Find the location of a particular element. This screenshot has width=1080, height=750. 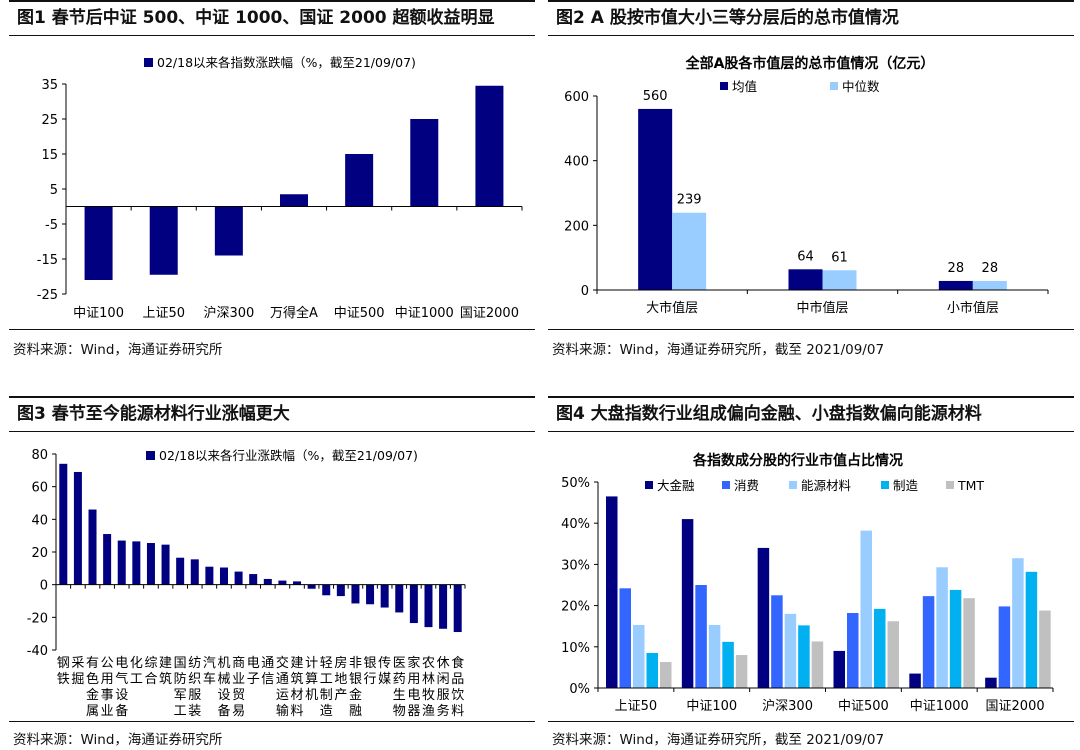

y-tick-label: 60 is located at coordinates (39, 488).